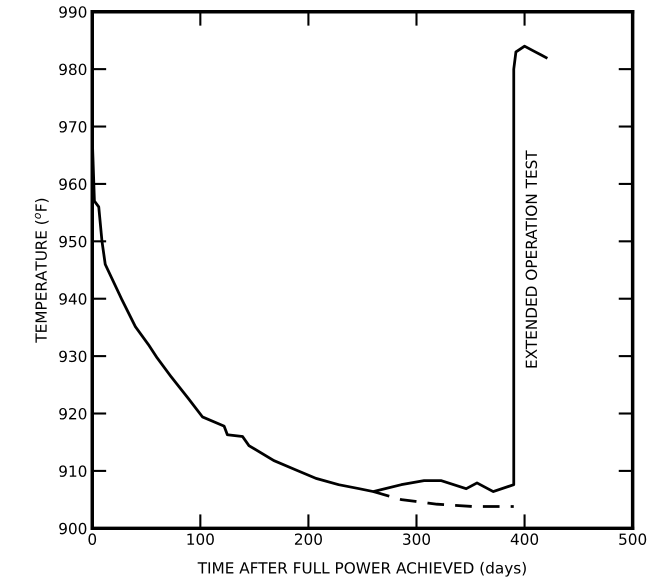  I want to click on annotation: EXTENDED OPERATION TEST, so click(532, 259).